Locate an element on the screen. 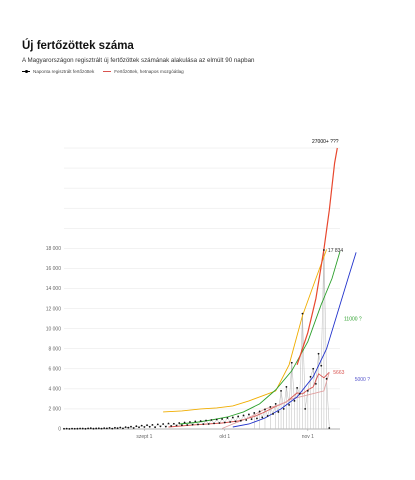  annotation-label: 11000 ? is located at coordinates (353, 320).